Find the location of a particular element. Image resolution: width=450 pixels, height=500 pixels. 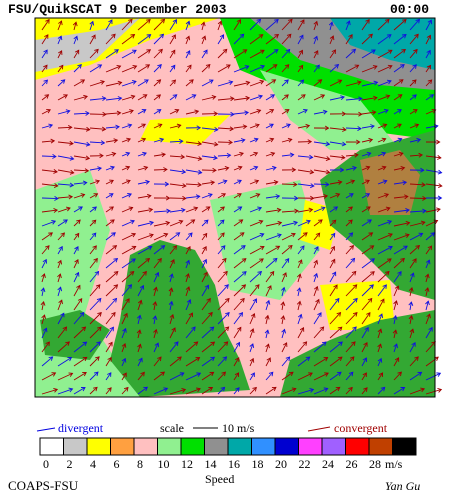

colorbar-label: 4 is located at coordinates (93, 464).